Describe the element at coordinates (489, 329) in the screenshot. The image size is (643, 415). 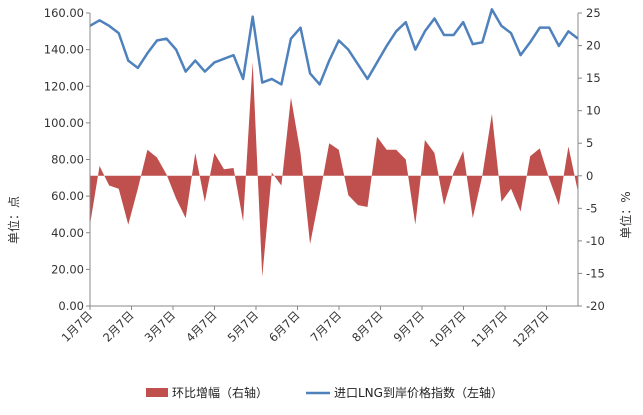
I see `x-axis-tick-label: 11月7日` at that location.